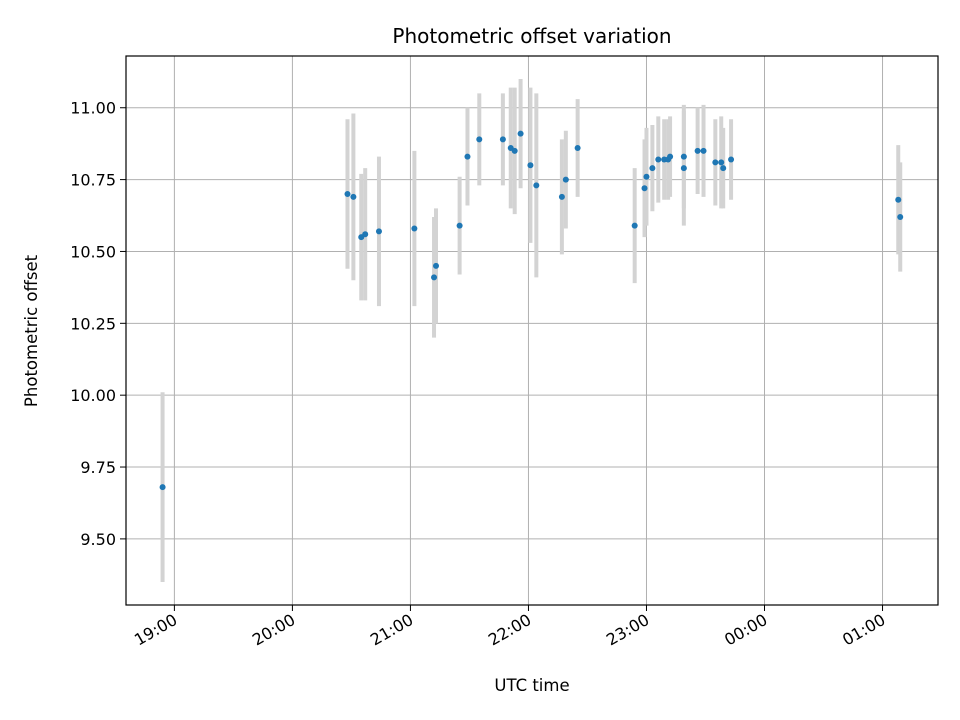 The image size is (960, 720). I want to click on y-tick-label: 11.00, so click(93, 108).